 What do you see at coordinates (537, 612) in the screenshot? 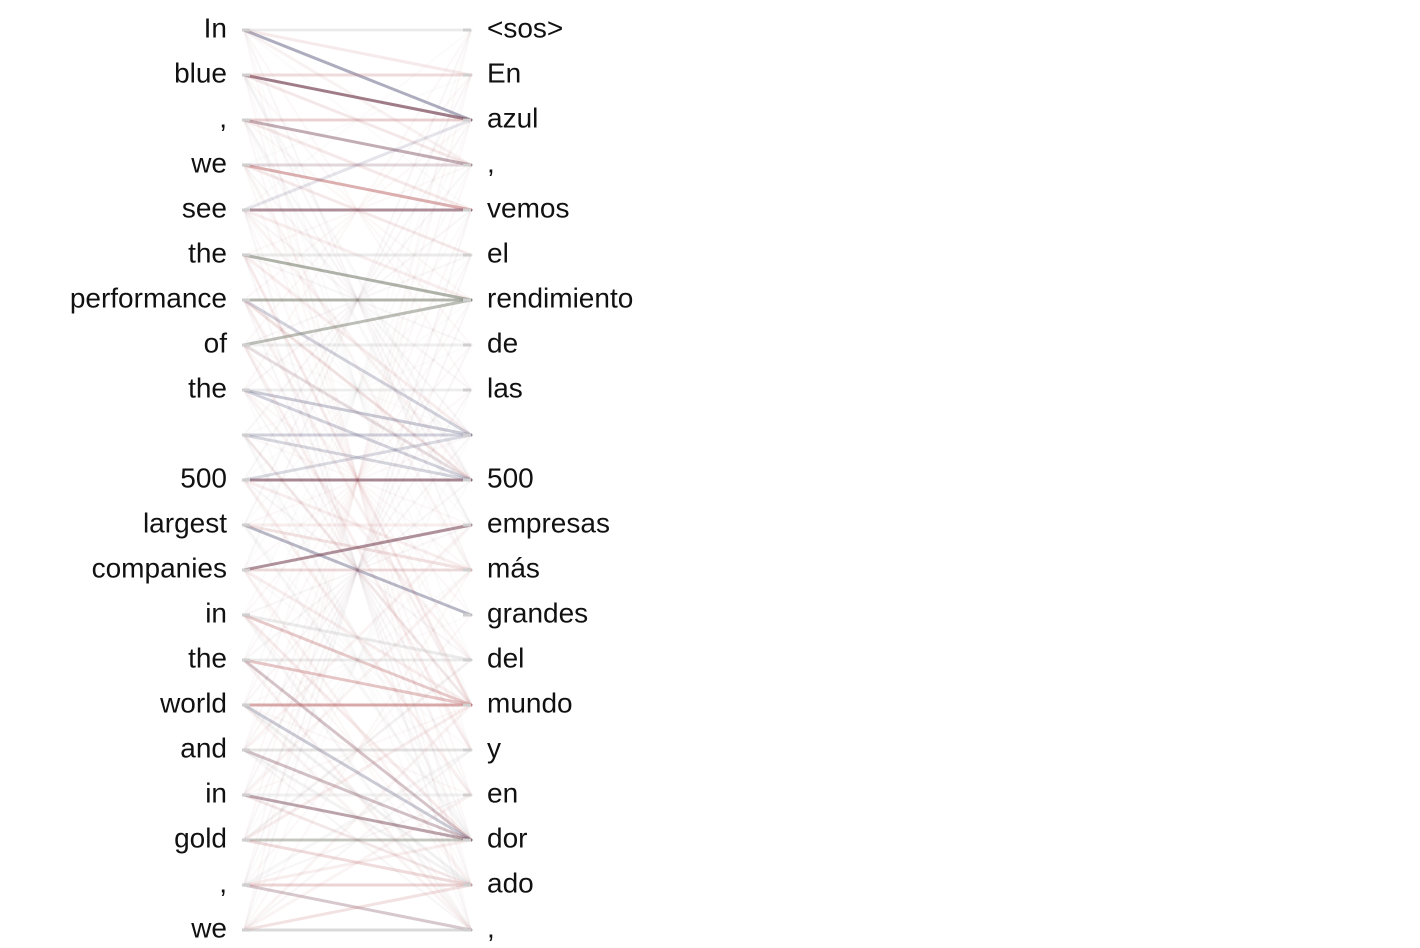
I see `target-token: grandes` at bounding box center [537, 612].